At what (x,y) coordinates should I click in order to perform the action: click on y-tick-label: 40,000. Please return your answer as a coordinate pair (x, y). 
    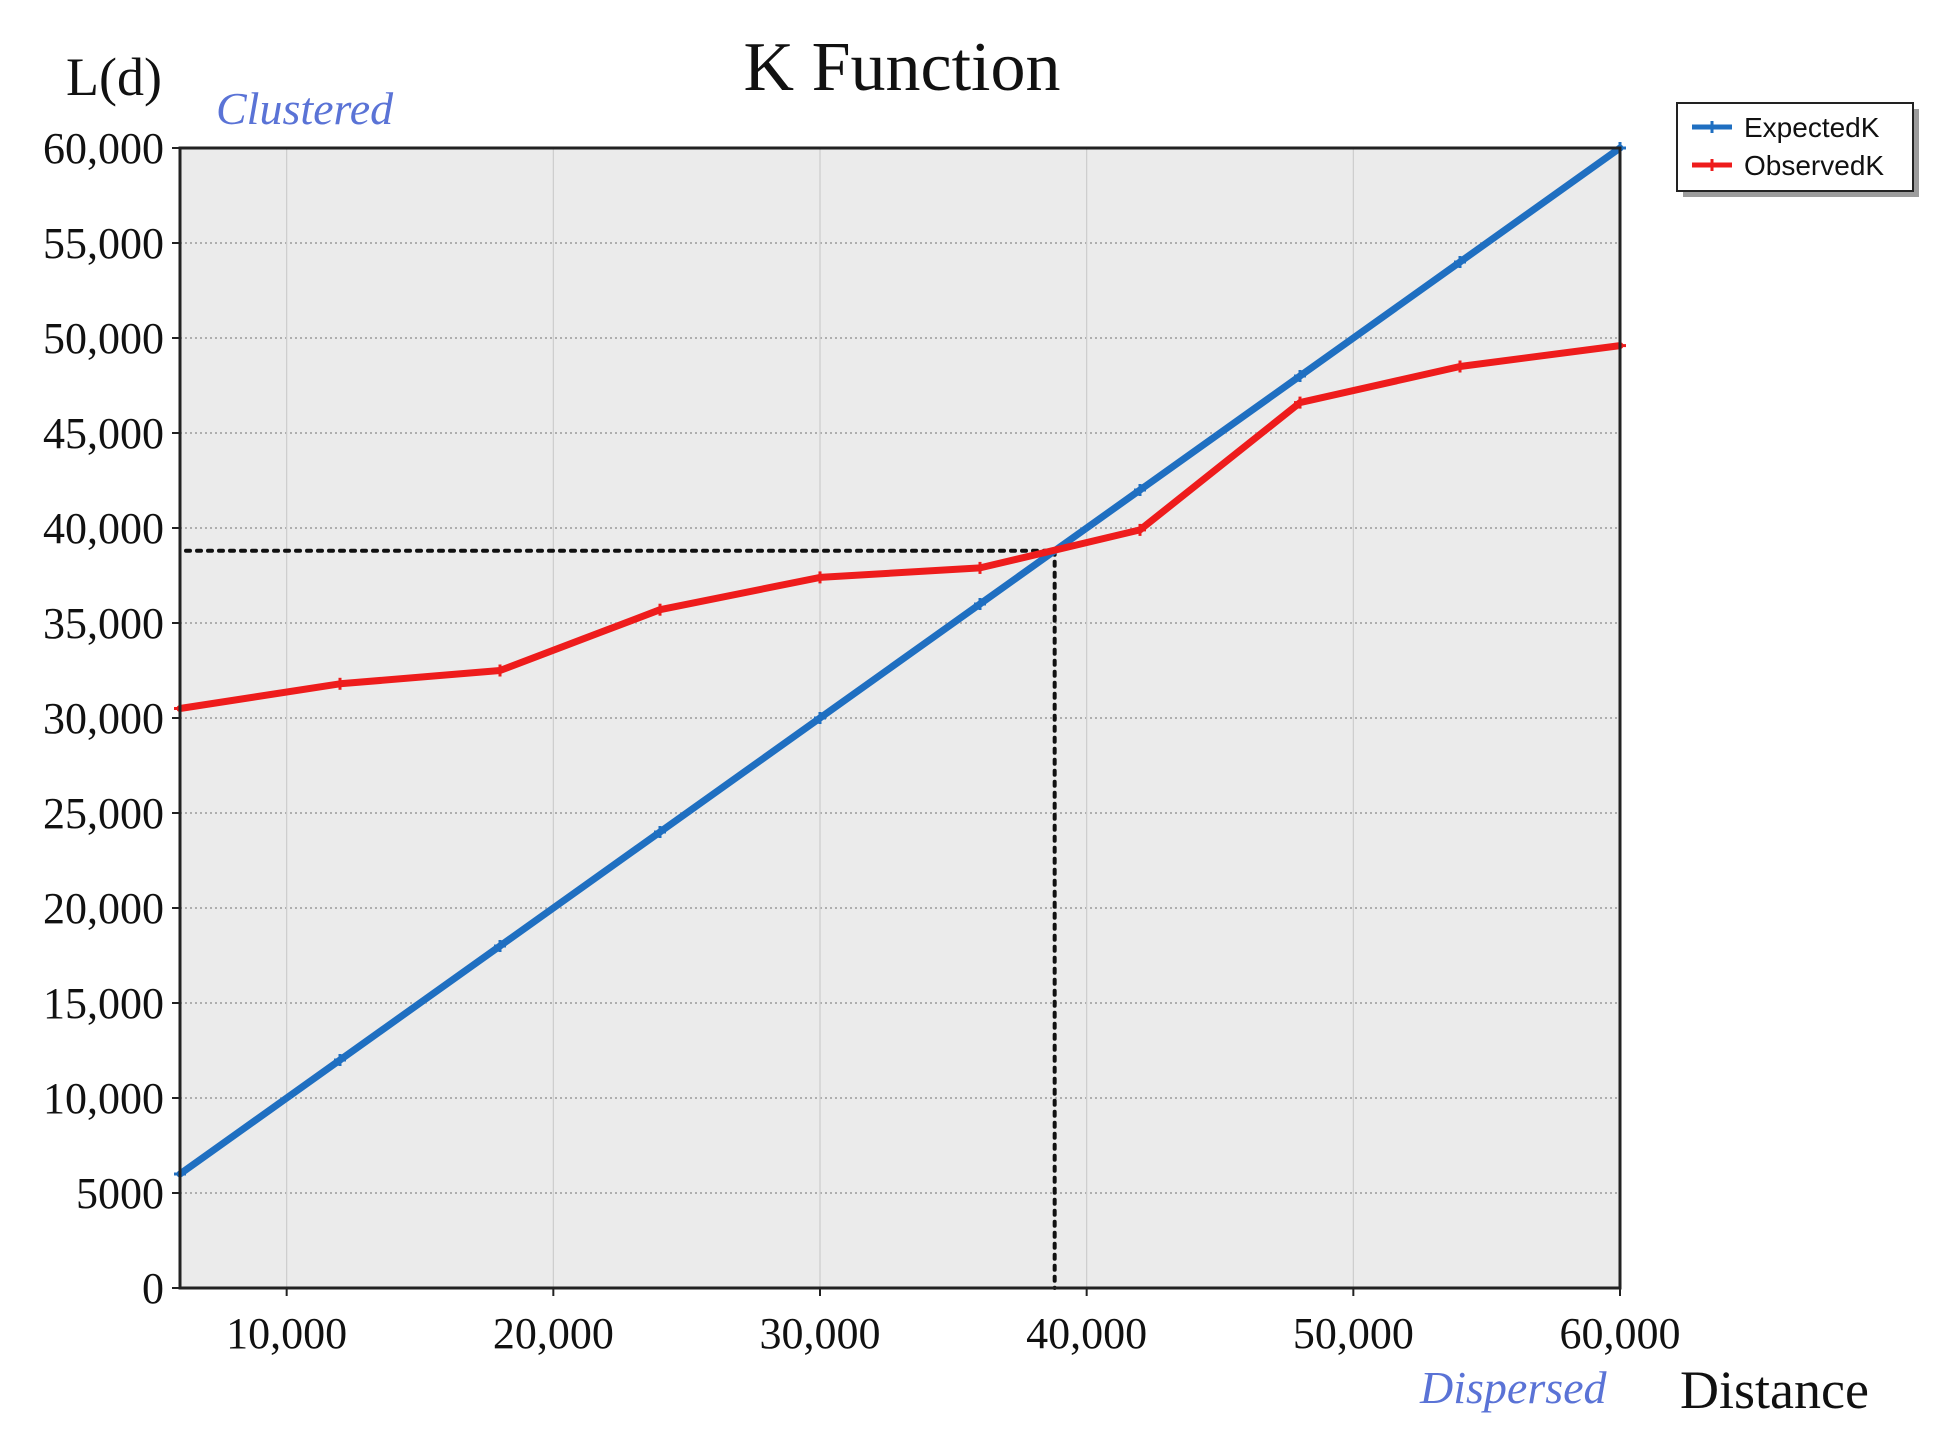
    Looking at the image, I should click on (103, 528).